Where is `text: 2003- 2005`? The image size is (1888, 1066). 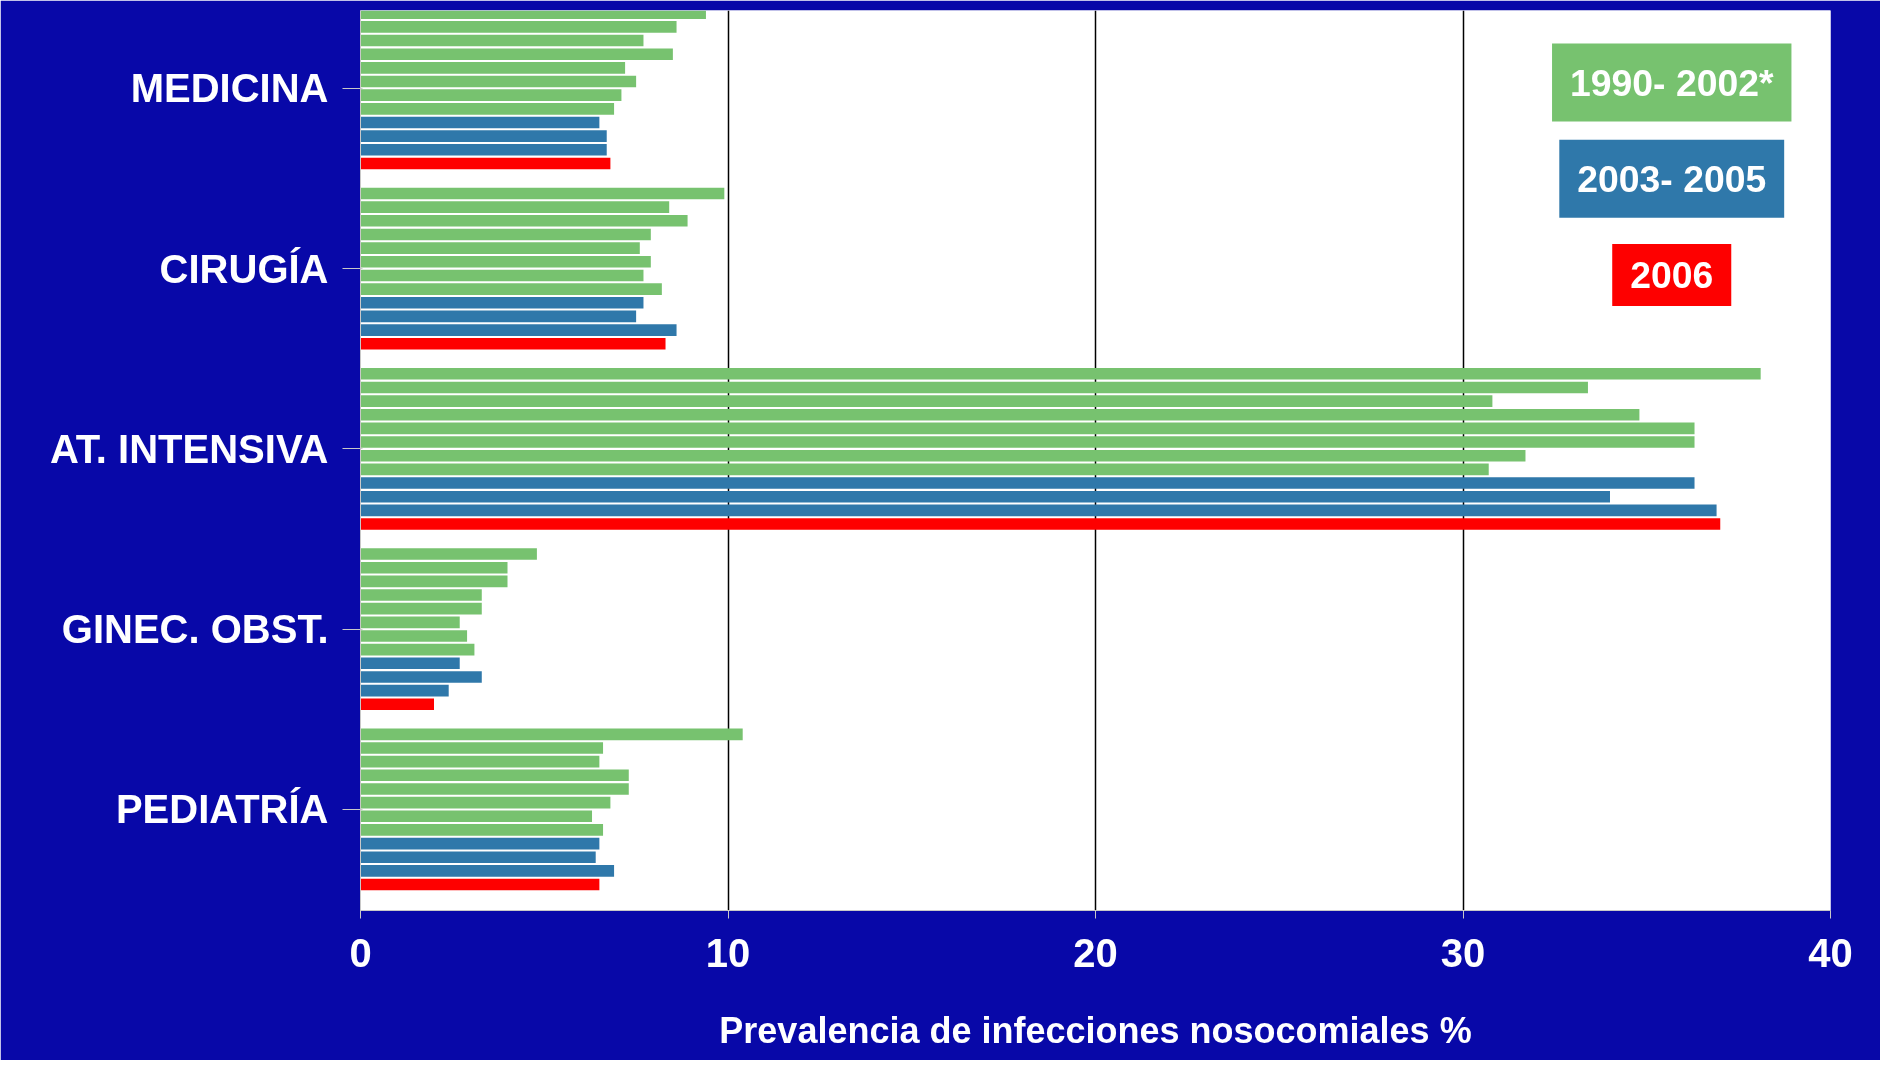
text: 2003- 2005 is located at coordinates (1672, 178).